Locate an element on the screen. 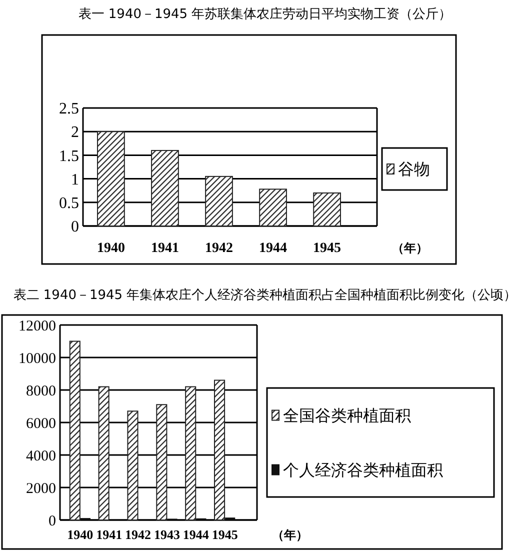  y-tick-label: 4000 is located at coordinates (41, 456).